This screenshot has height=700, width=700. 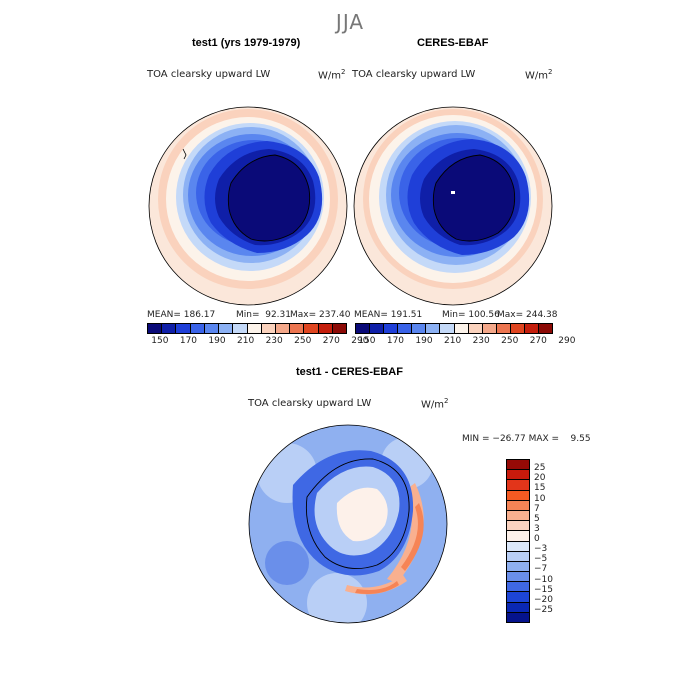 I want to click on diff-colorbar, so click(x=518, y=541).